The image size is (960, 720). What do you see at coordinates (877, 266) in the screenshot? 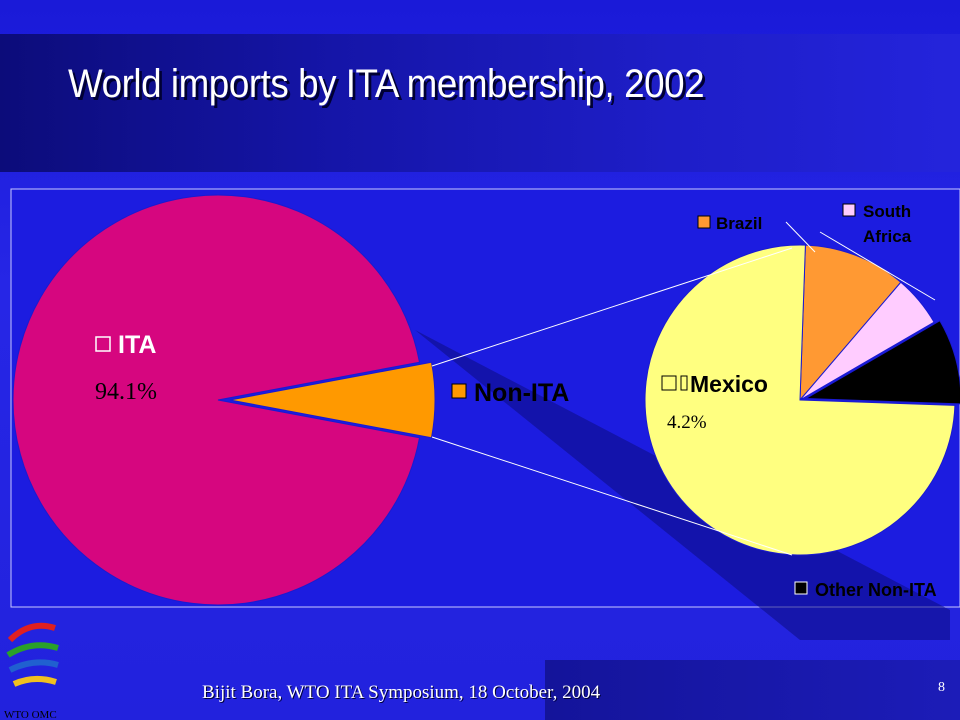
I see `south-africa-leader-line` at bounding box center [877, 266].